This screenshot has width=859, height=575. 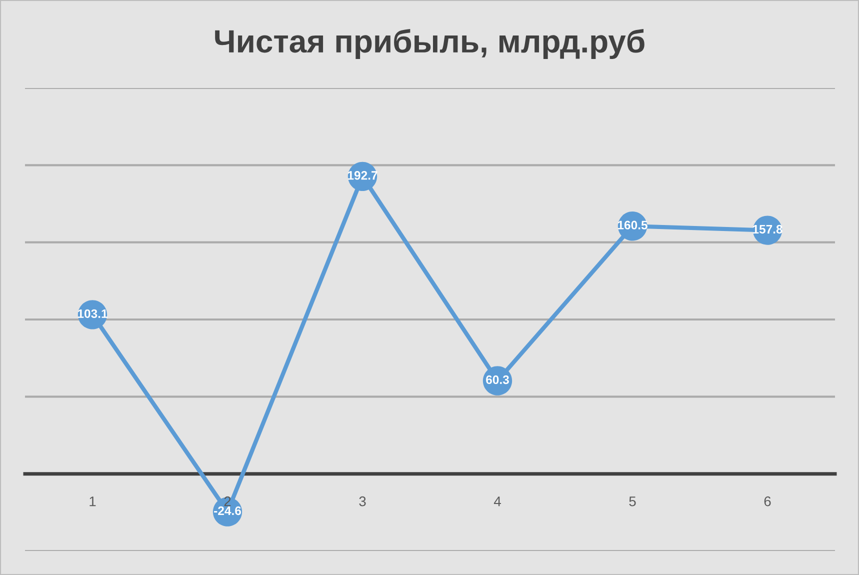 What do you see at coordinates (497, 501) in the screenshot?
I see `x-tick-label: 4` at bounding box center [497, 501].